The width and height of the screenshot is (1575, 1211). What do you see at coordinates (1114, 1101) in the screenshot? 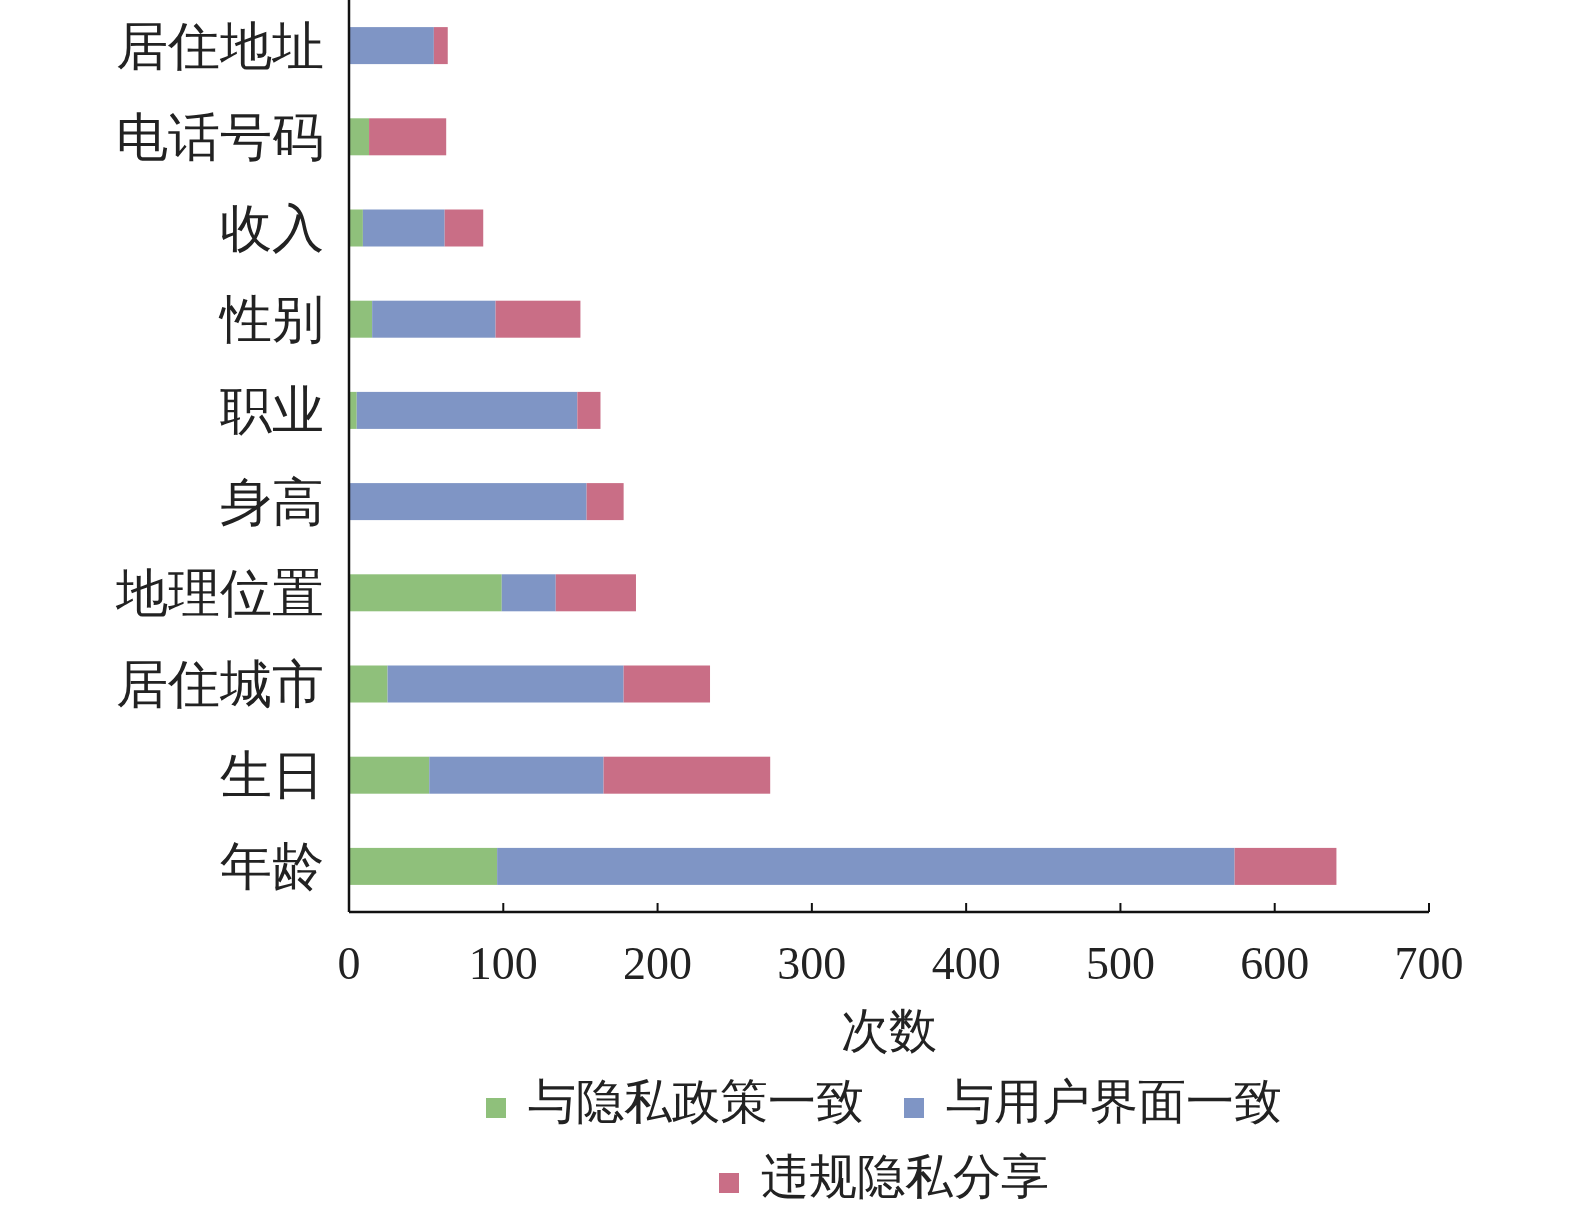
I see `legend-label: 与用户界面一致` at bounding box center [1114, 1101].